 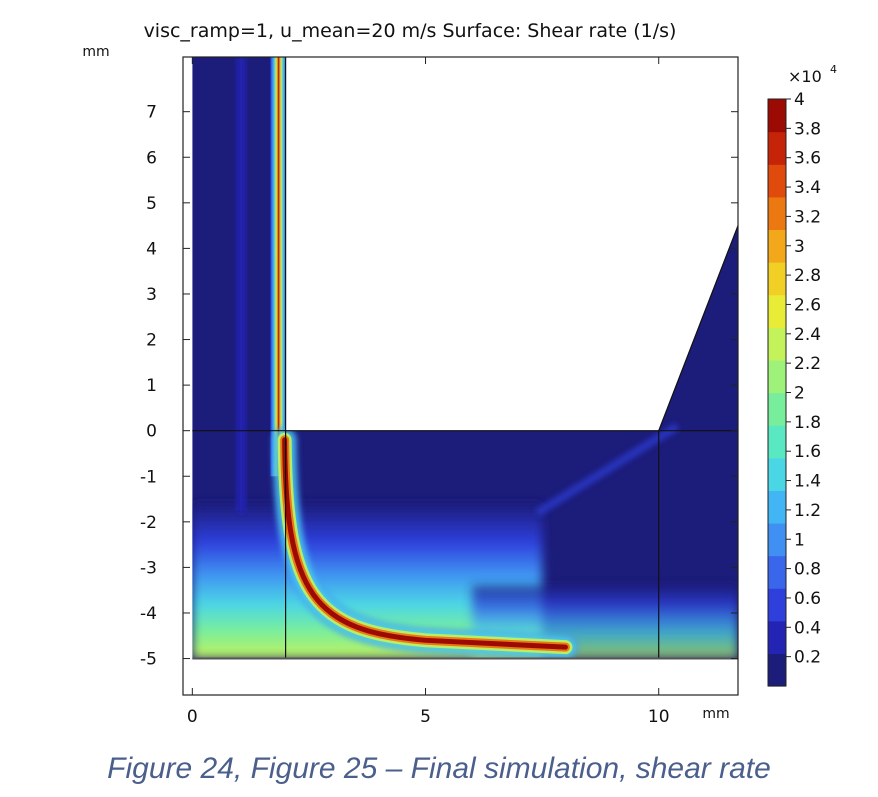 I want to click on y-tick-label: 5, so click(x=151, y=204).